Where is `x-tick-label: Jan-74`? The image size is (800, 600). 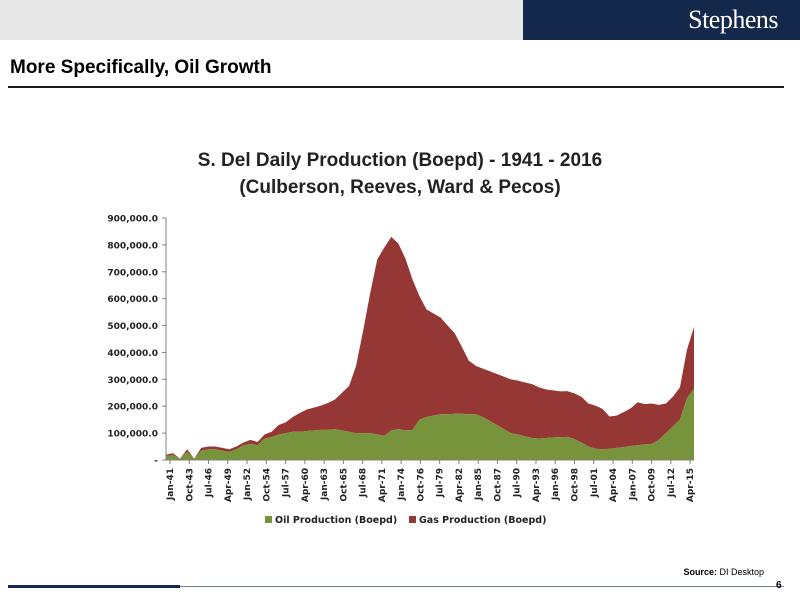
x-tick-label: Jan-74 is located at coordinates (402, 484).